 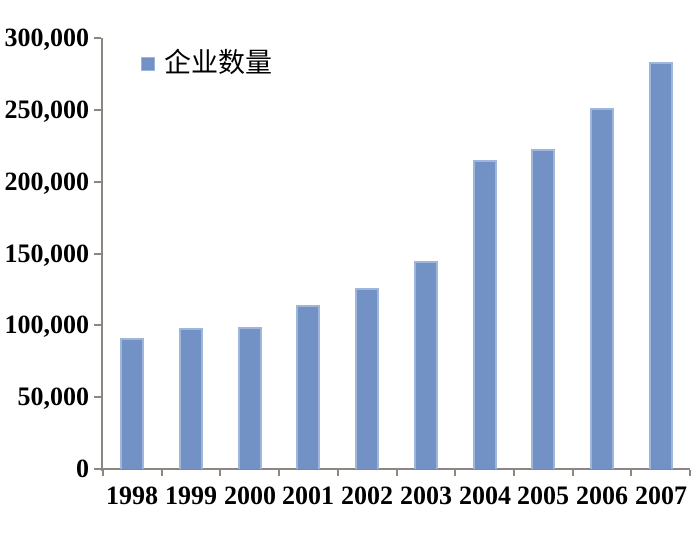 I want to click on x-axis-label-1999: 1999, so click(x=191, y=495).